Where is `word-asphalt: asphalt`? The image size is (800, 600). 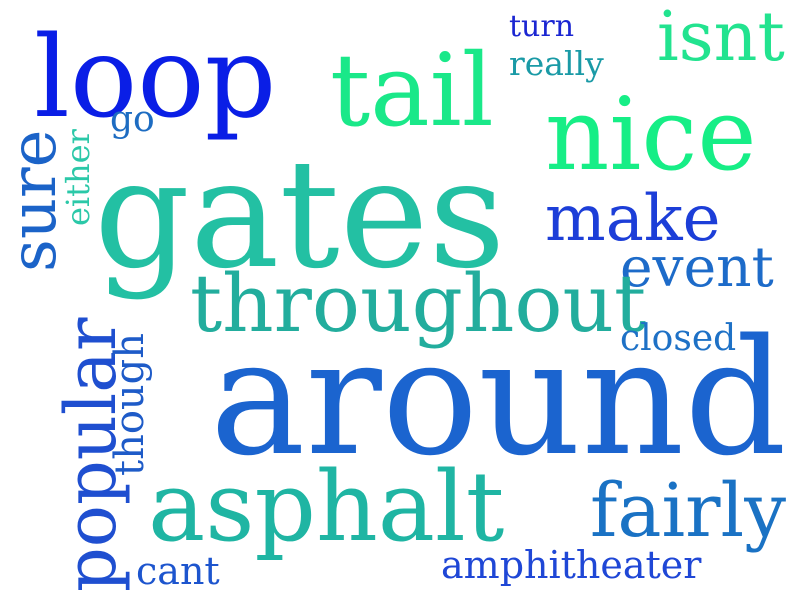 word-asphalt: asphalt is located at coordinates (326, 507).